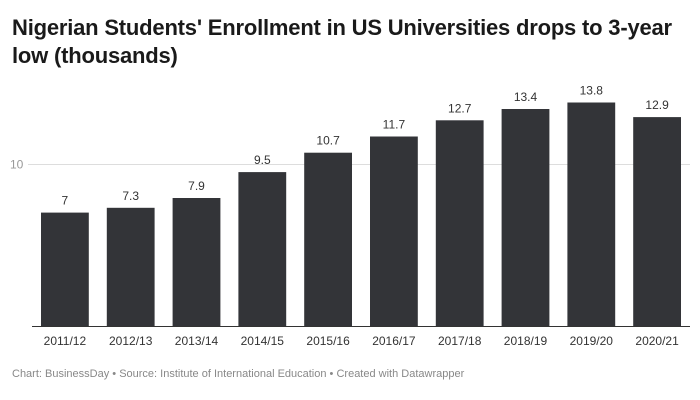 Image resolution: width=700 pixels, height=400 pixels. What do you see at coordinates (77, 374) in the screenshot?
I see `footer-chart-by: BusinessDay` at bounding box center [77, 374].